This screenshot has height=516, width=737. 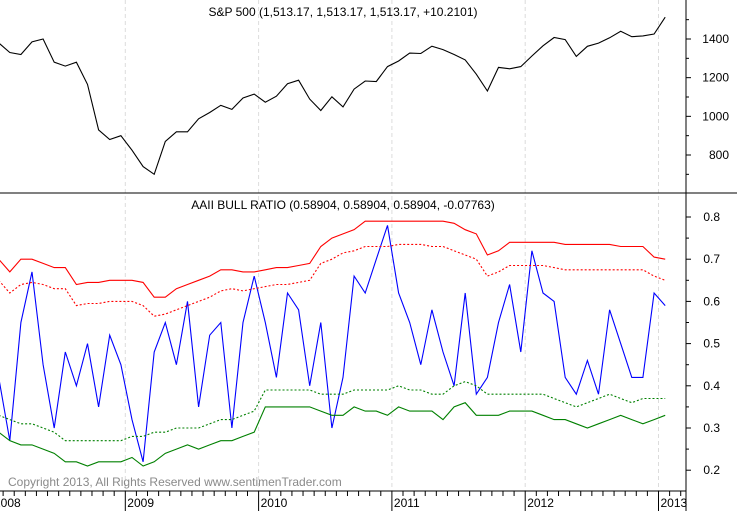 I want to click on y-tick-label: 1000, so click(x=715, y=116).